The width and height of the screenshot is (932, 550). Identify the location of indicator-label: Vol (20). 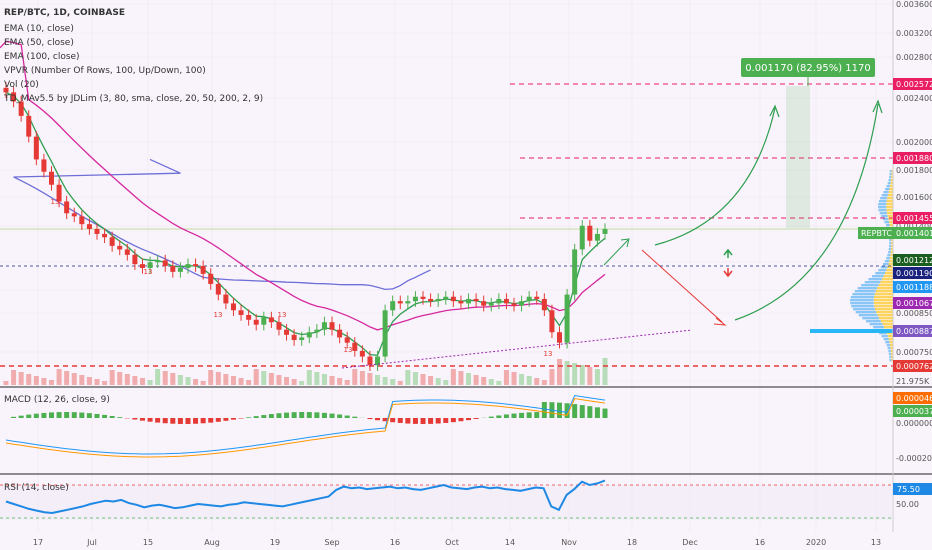
(21, 85).